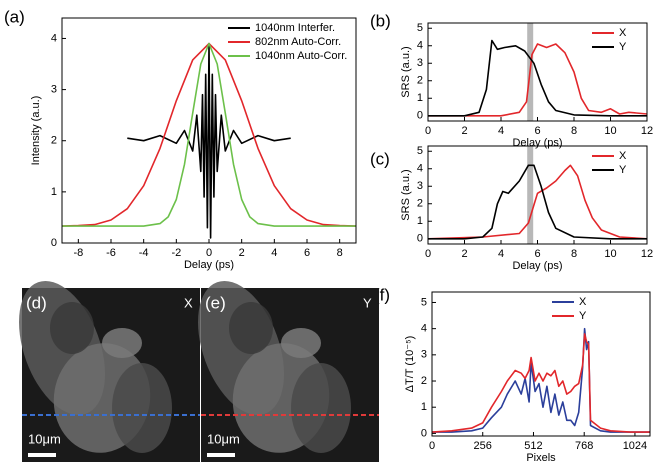 This screenshot has width=663, height=462. I want to click on panel-label: (e), so click(215, 302).